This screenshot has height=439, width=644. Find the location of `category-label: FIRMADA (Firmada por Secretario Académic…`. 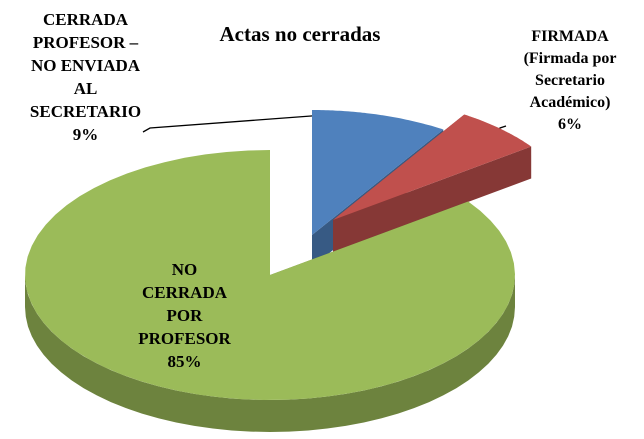

category-label: FIRMADA (Firmada por Secretario Académic… is located at coordinates (570, 69).